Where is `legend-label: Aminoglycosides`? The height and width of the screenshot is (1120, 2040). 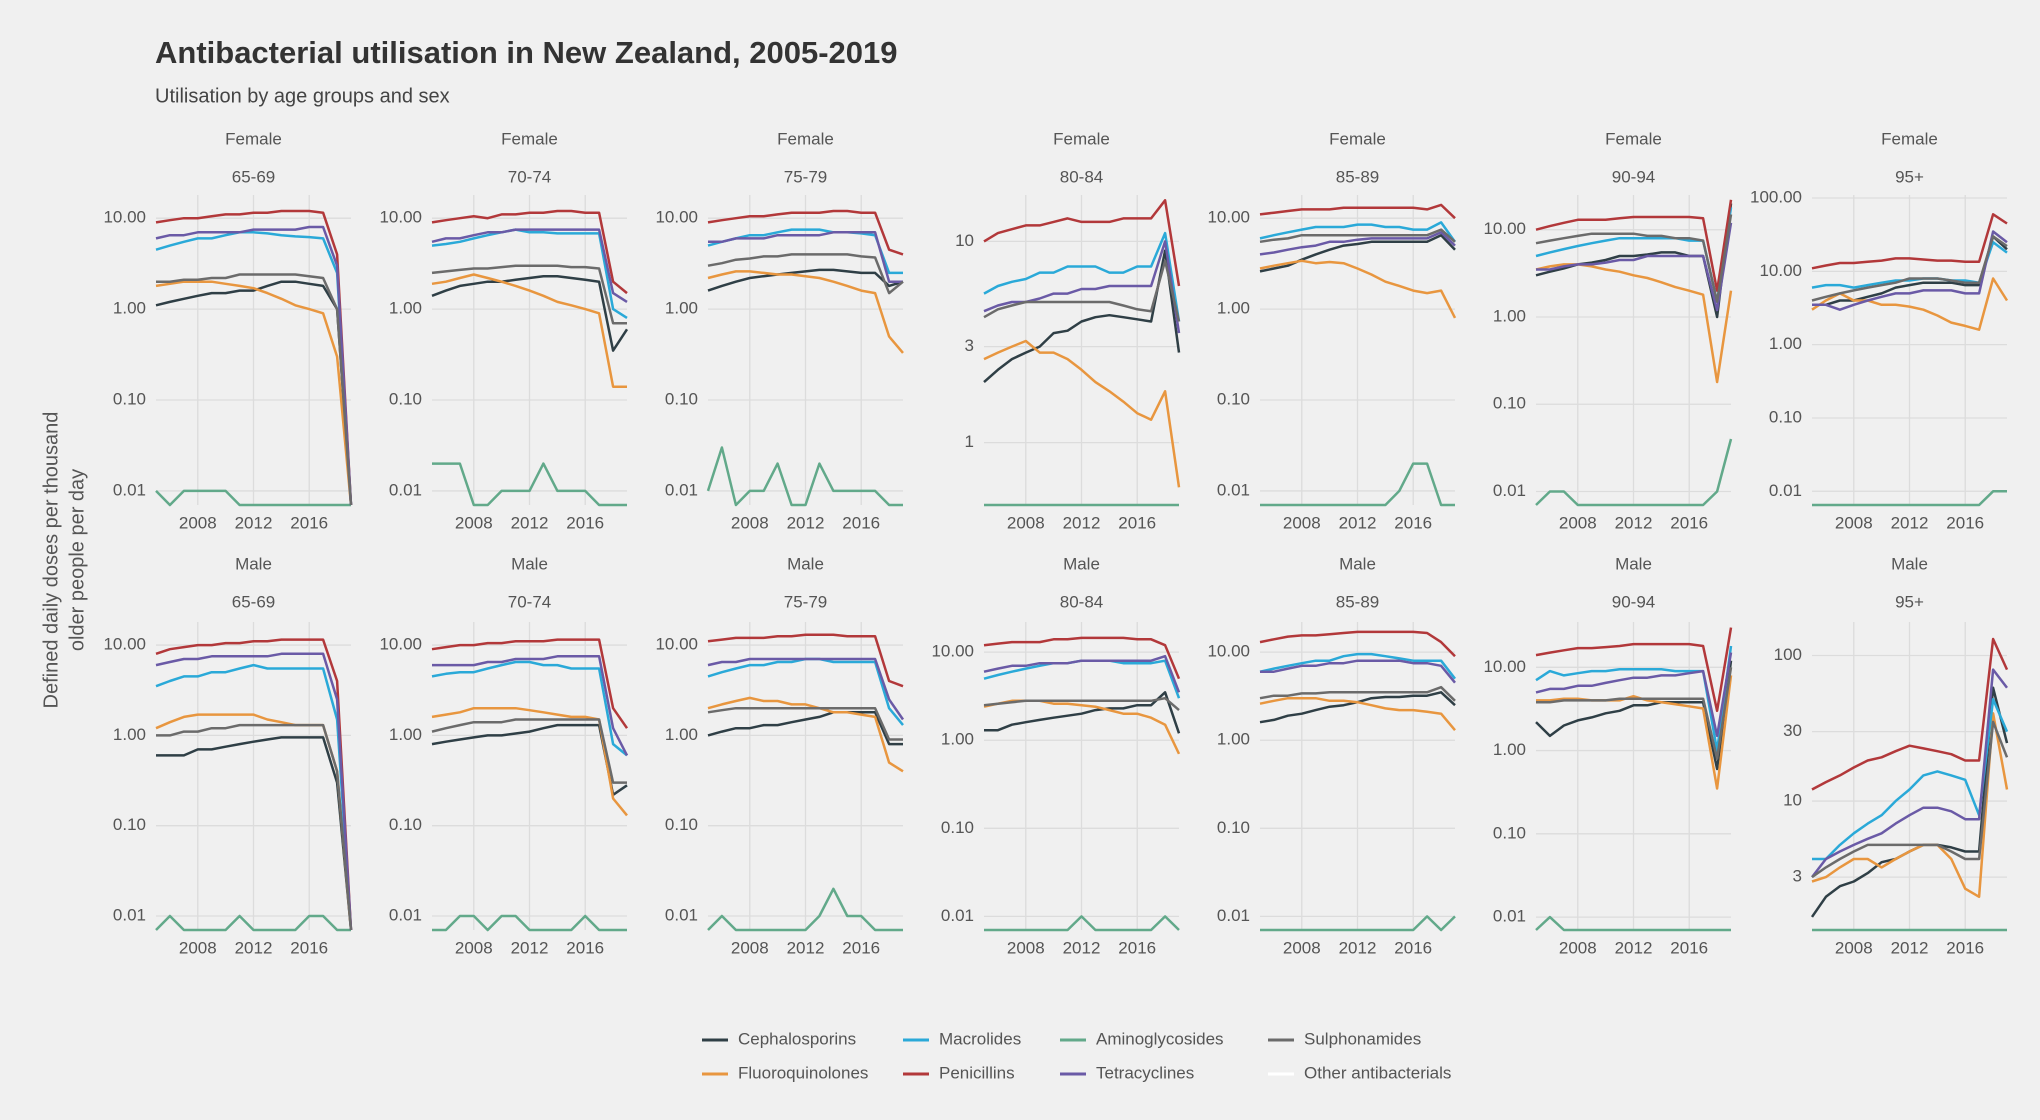 legend-label: Aminoglycosides is located at coordinates (1160, 1038).